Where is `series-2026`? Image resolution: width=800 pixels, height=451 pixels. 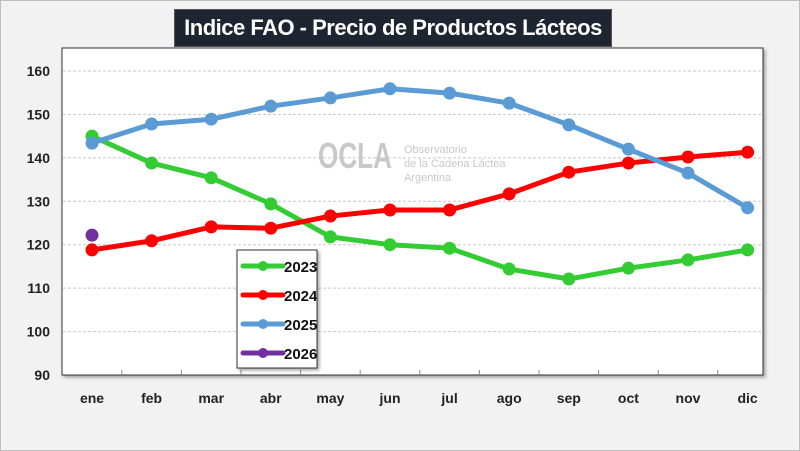
series-2026 is located at coordinates (92, 235).